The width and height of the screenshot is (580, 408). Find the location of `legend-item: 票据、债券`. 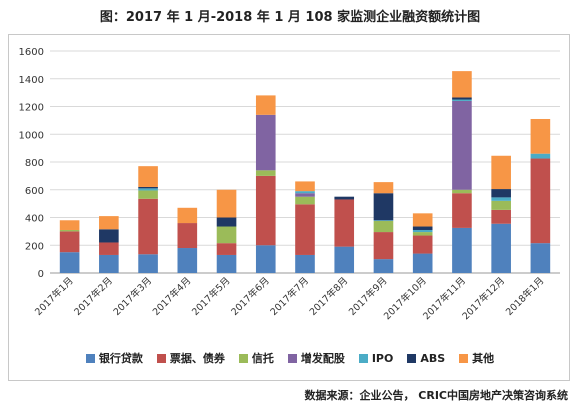

legend-item: 票据、债券 is located at coordinates (190, 358).